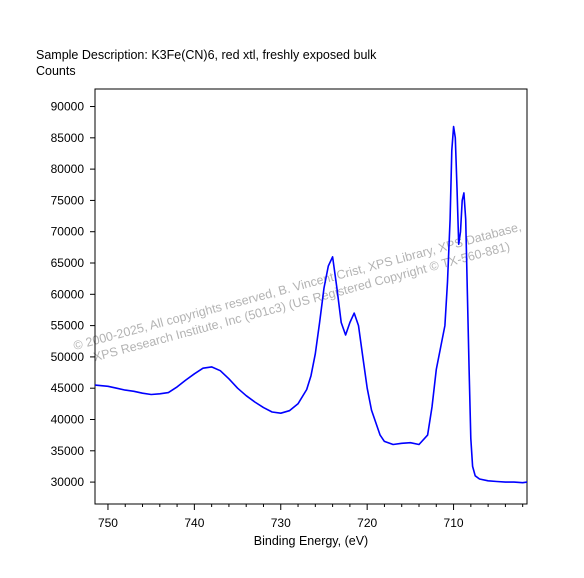 This screenshot has height=578, width=584. What do you see at coordinates (68, 482) in the screenshot?
I see `y-tick-label: 30000` at bounding box center [68, 482].